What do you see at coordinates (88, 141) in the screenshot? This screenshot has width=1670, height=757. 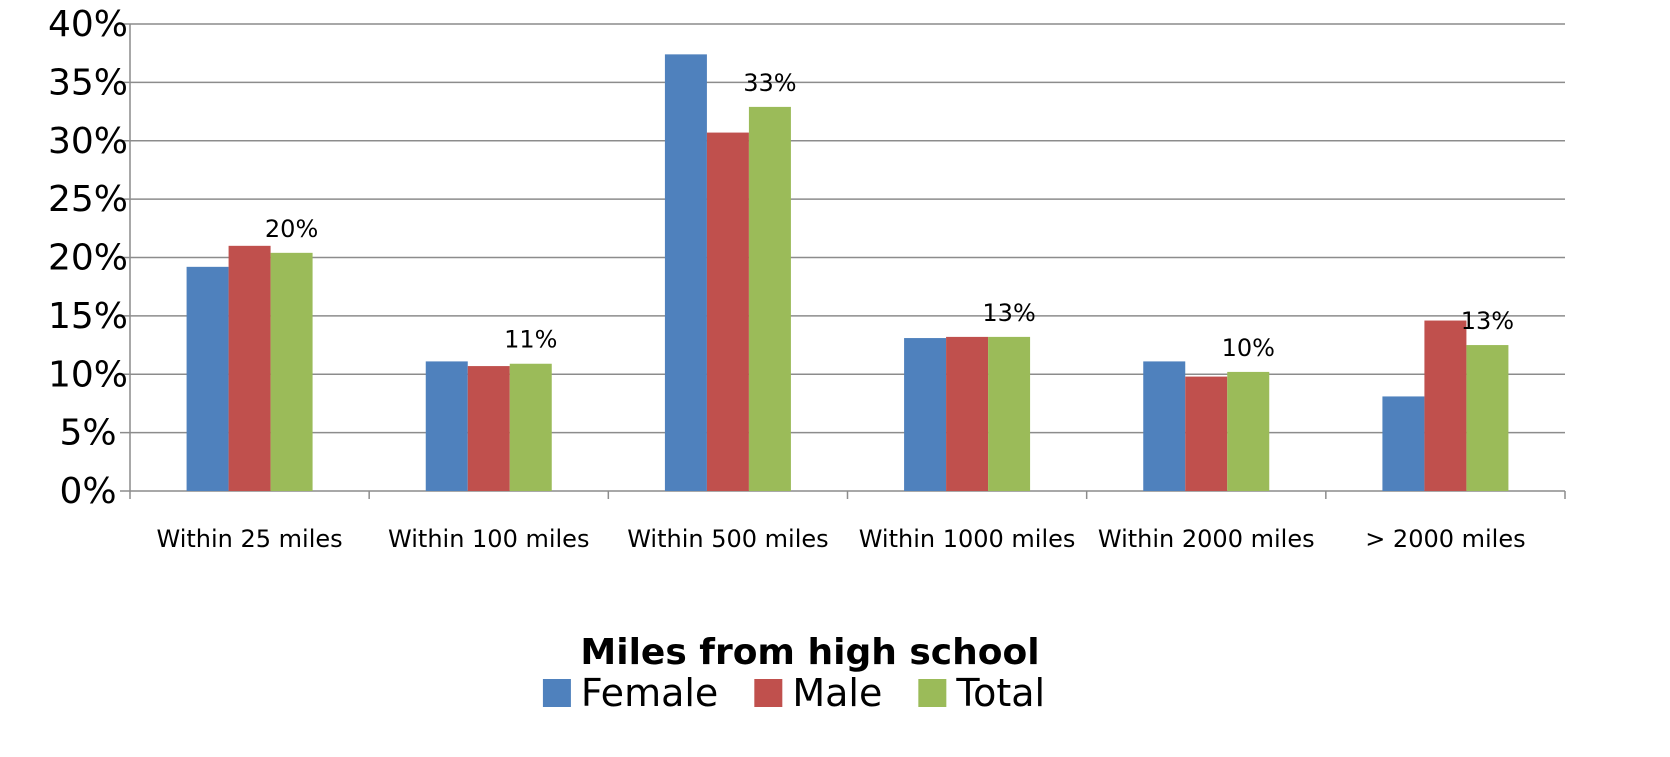 I see `y-tick-label: 30%` at bounding box center [88, 141].